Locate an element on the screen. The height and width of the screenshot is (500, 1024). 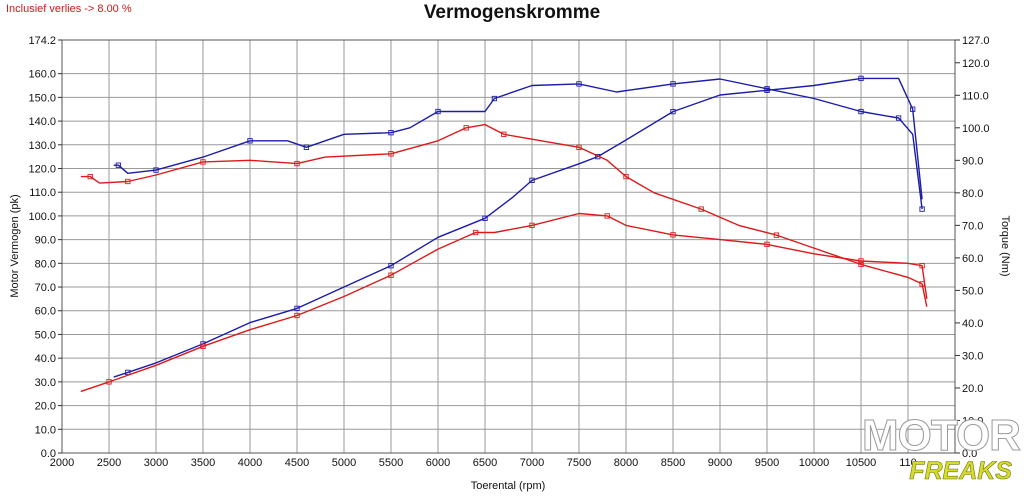
x-tick-label: 3500 is located at coordinates (203, 463).